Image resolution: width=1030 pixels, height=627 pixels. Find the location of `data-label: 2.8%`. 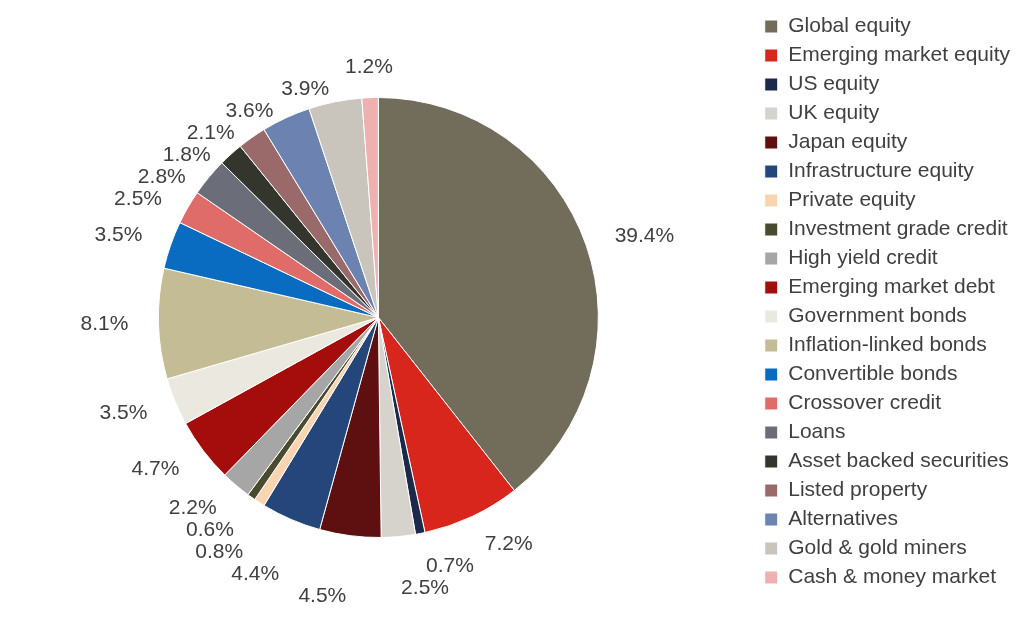

data-label: 2.8% is located at coordinates (161, 176).